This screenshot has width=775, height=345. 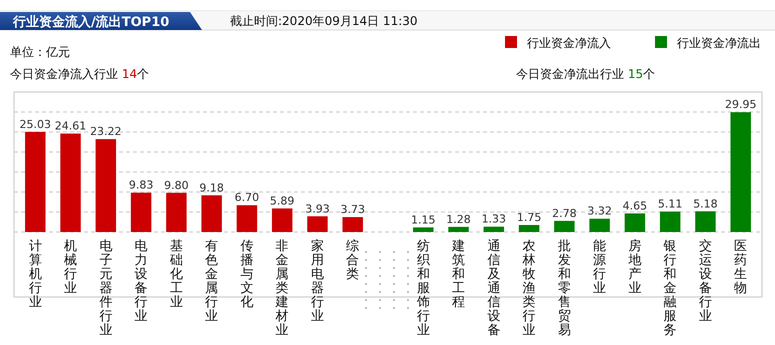 I want to click on x-tick-label: 交运设备行业, so click(x=705, y=281).